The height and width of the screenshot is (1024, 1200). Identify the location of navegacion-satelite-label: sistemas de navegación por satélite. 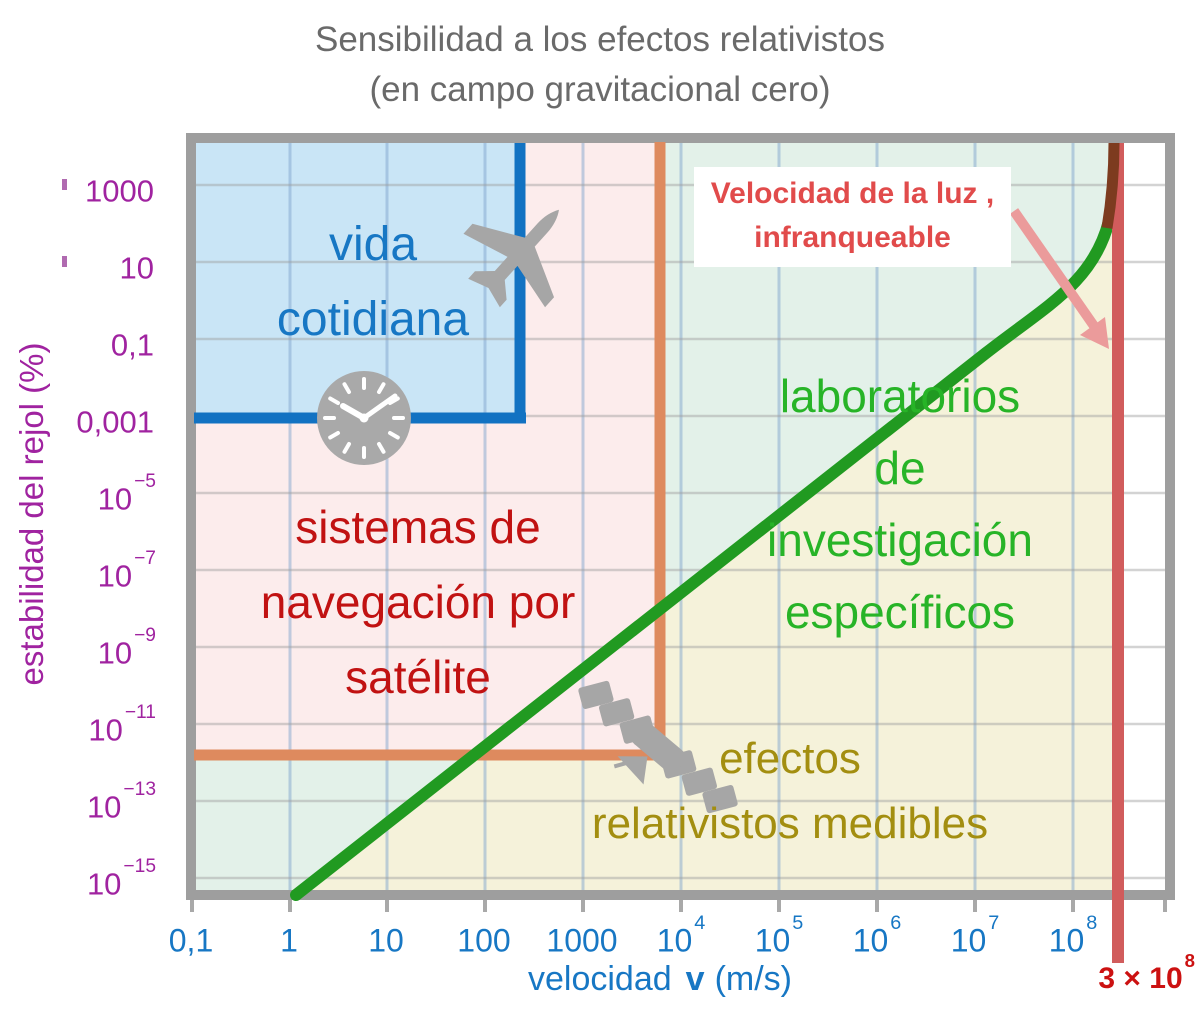
(418, 602).